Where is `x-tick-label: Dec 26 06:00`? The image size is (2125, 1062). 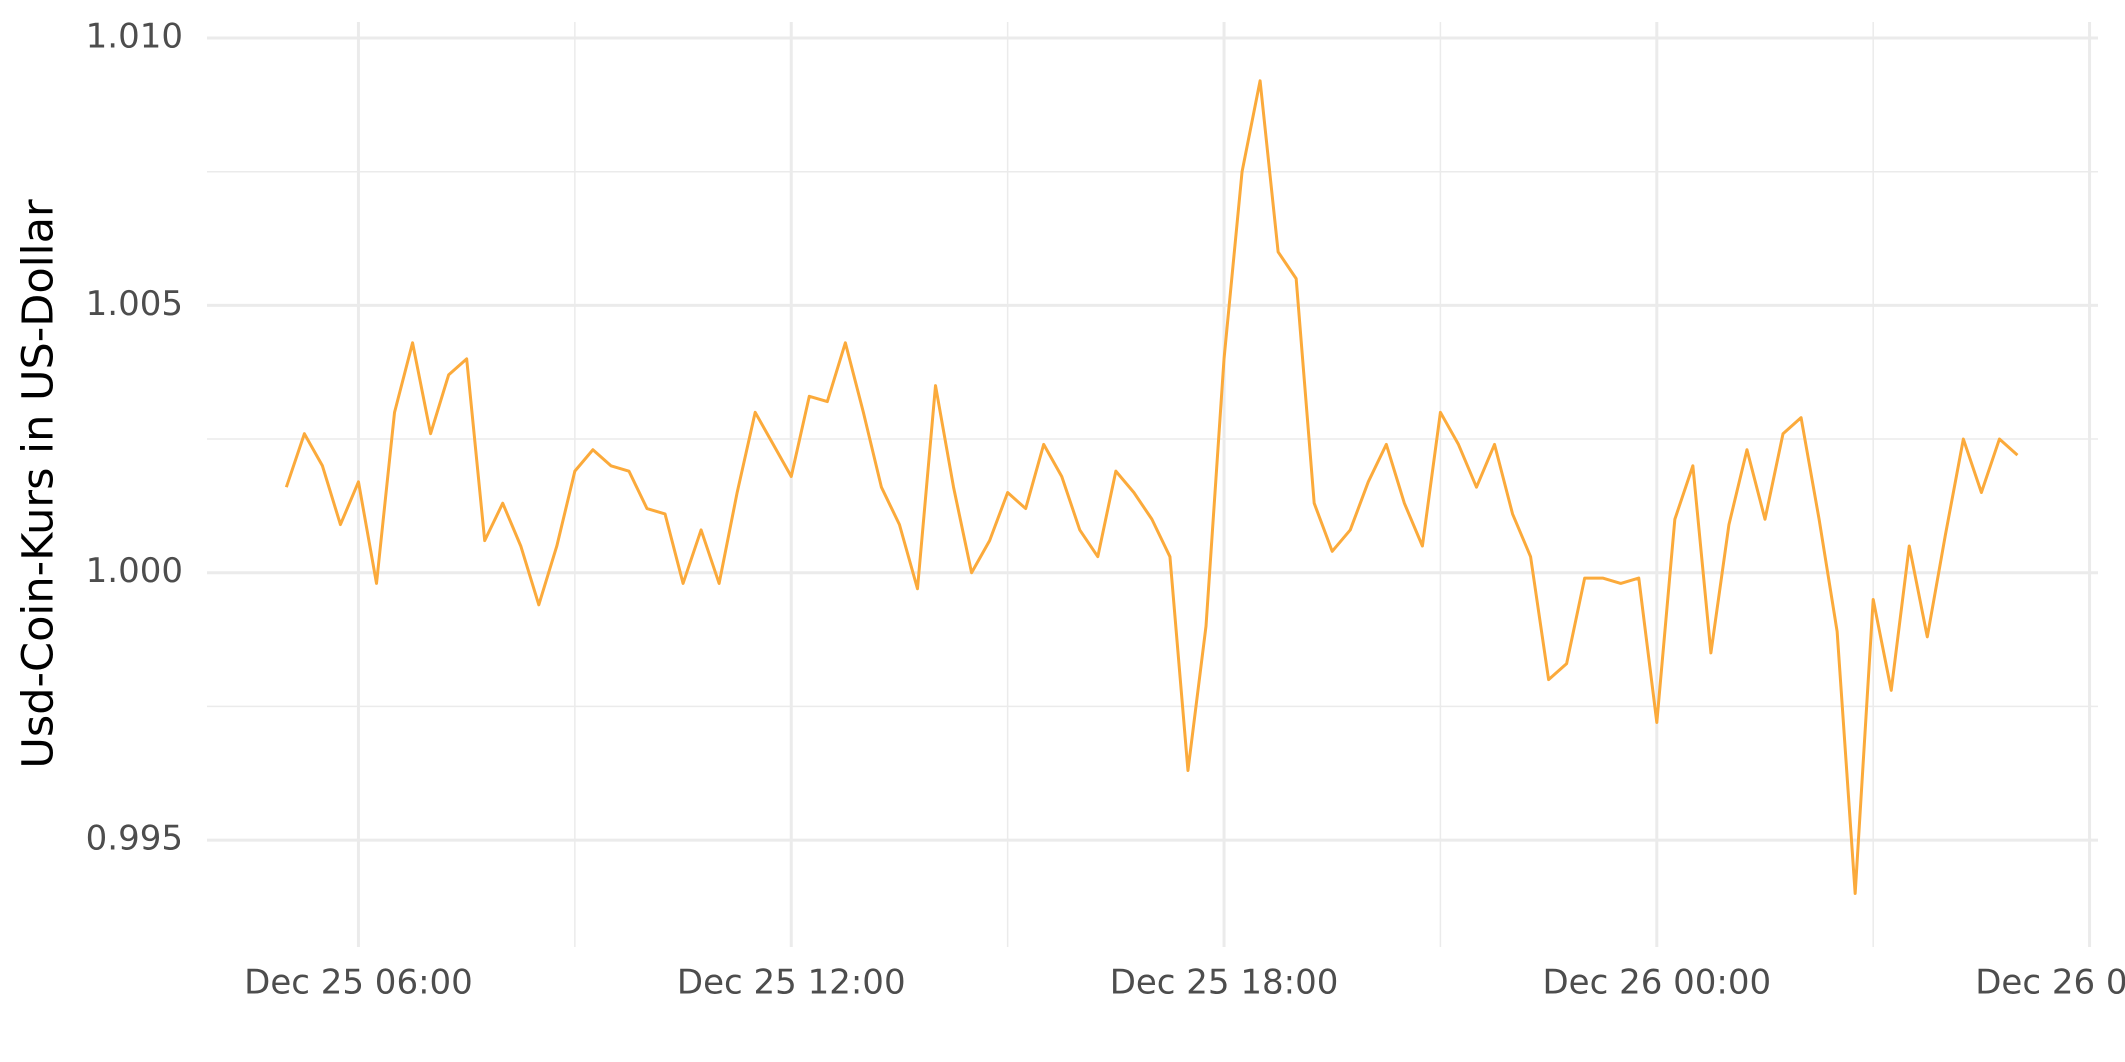 x-tick-label: Dec 26 06:00 is located at coordinates (2050, 983).